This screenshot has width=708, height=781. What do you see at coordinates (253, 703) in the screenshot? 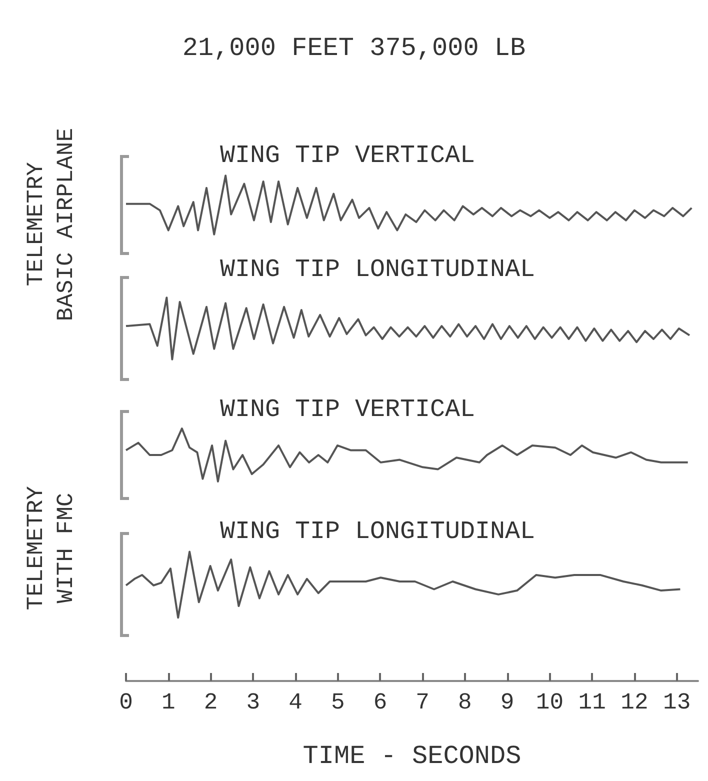
I see `x-tick-label: 3` at bounding box center [253, 703].